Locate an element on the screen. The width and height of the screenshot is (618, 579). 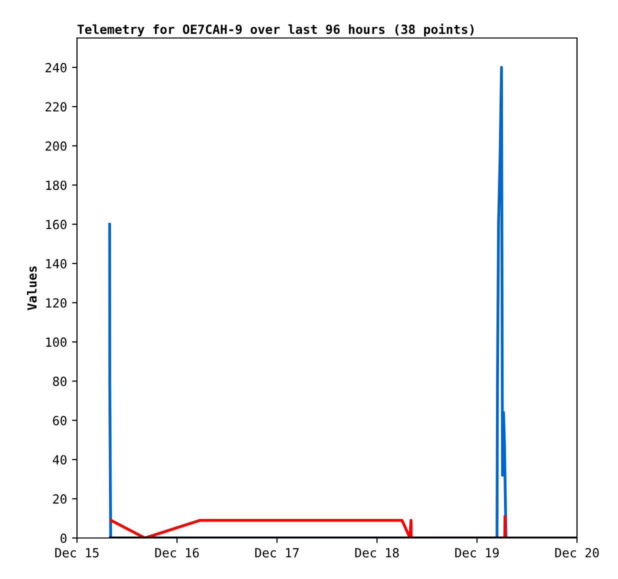
y-tick-label: 0 is located at coordinates (63, 538).